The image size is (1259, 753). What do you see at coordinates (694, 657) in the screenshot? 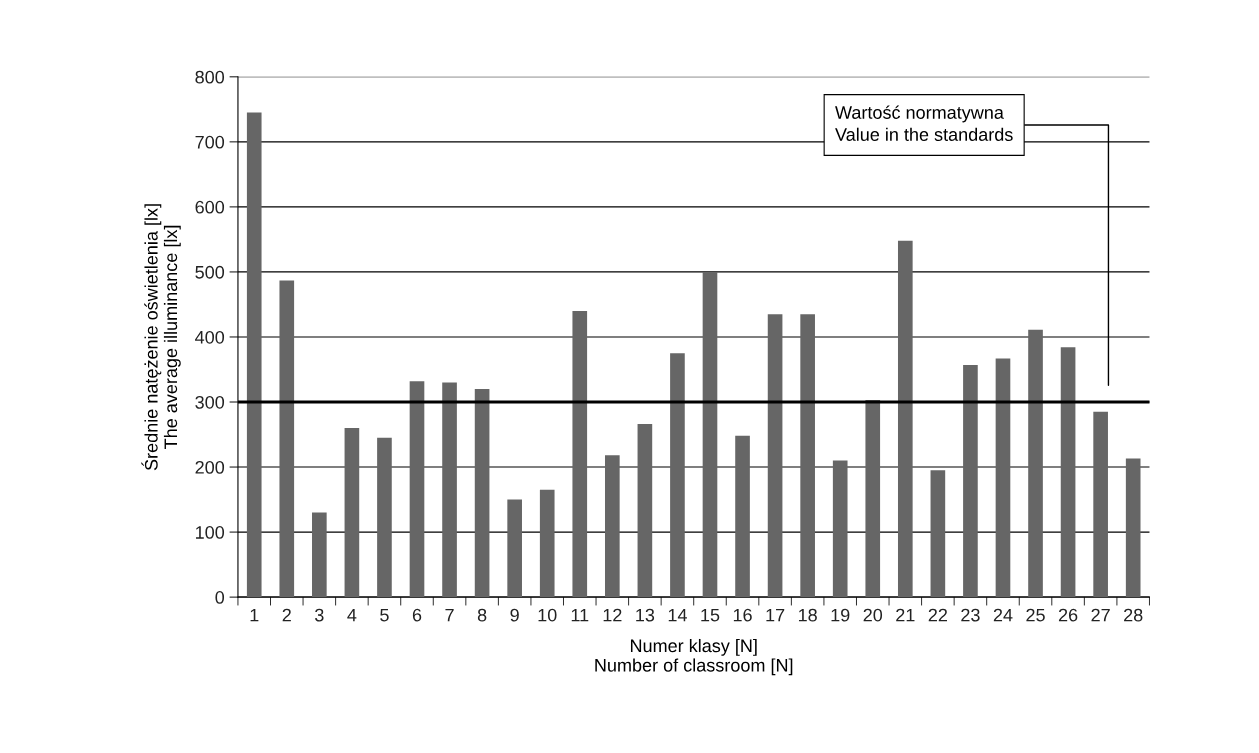
I see `x-axis-title: Numer klasy [N] Number of classroom [N]` at bounding box center [694, 657].